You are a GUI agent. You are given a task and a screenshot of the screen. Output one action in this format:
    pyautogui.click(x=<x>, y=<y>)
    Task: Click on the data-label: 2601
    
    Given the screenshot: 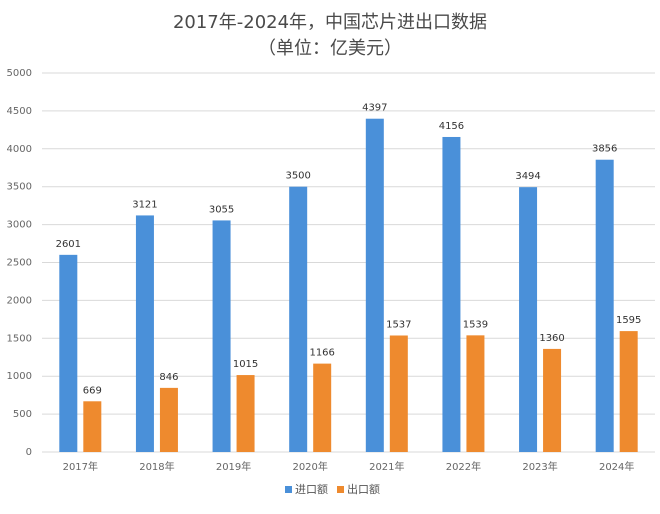 What is the action you would take?
    pyautogui.click(x=68, y=244)
    